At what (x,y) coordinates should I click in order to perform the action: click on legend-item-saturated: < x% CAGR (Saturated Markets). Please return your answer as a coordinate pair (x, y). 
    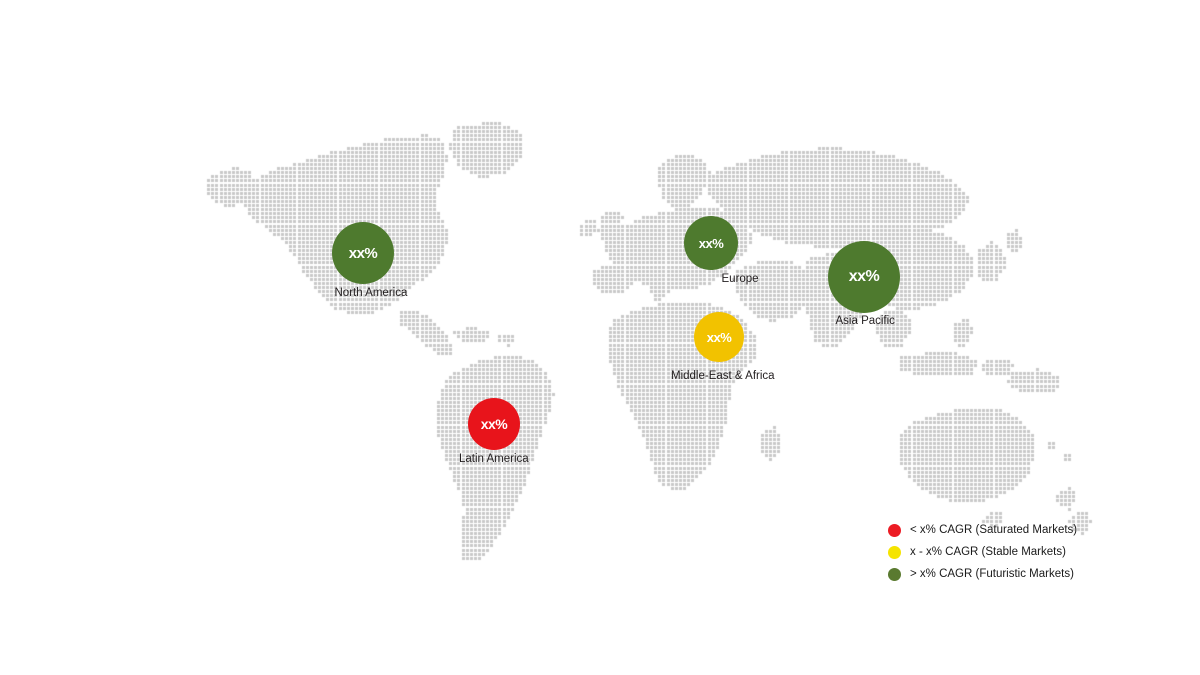
    Looking at the image, I should click on (982, 530).